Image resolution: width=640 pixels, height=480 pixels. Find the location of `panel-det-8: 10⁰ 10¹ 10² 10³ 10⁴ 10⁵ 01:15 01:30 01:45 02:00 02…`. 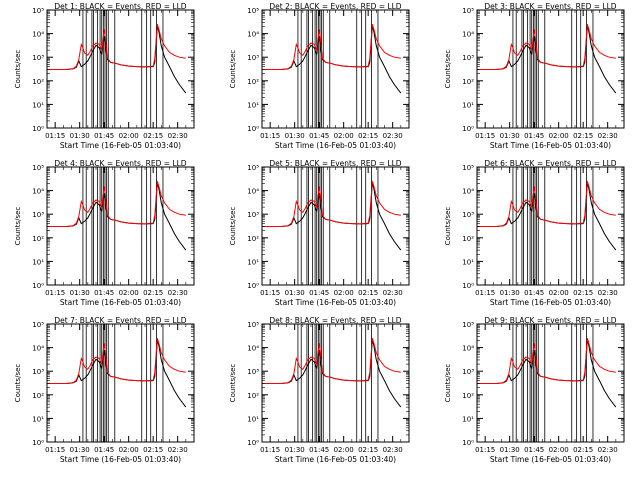

panel-det-8: 10⁰ 10¹ 10² 10³ 10⁴ 10⁵ 01:15 01:30 01:45 02:00 02… is located at coordinates (319, 390).